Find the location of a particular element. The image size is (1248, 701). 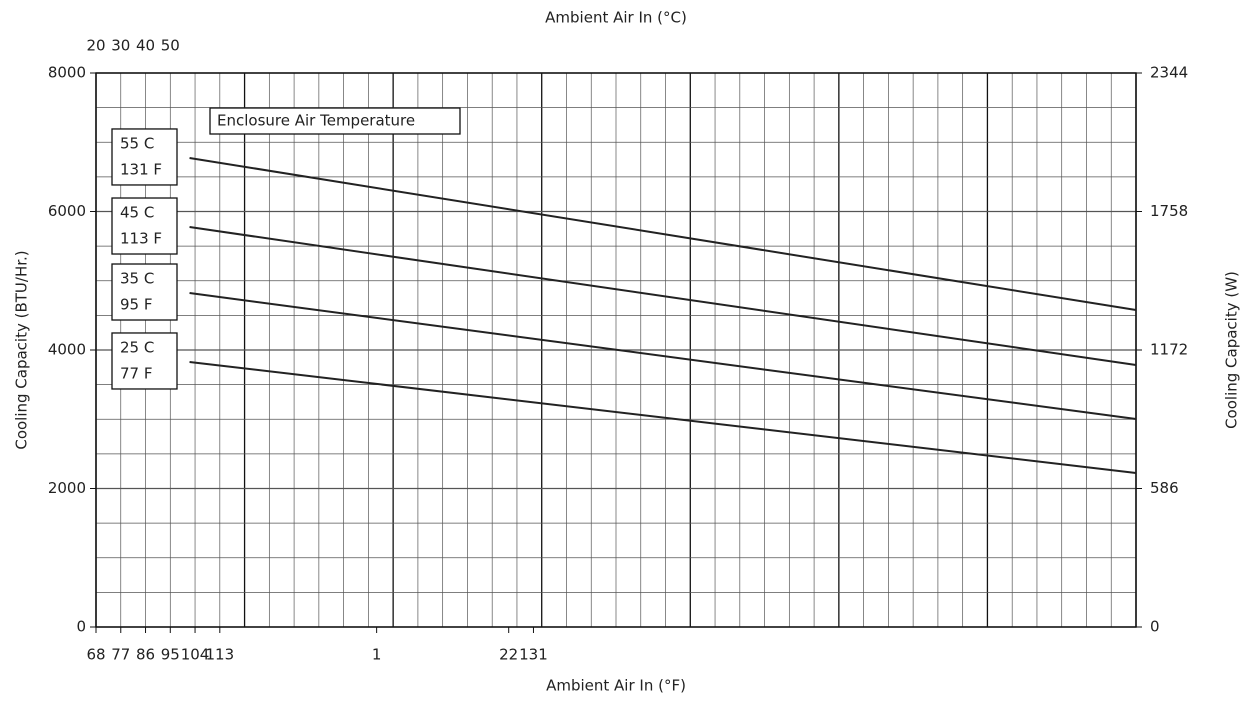

top-tick-label: 40 is located at coordinates (145, 46).